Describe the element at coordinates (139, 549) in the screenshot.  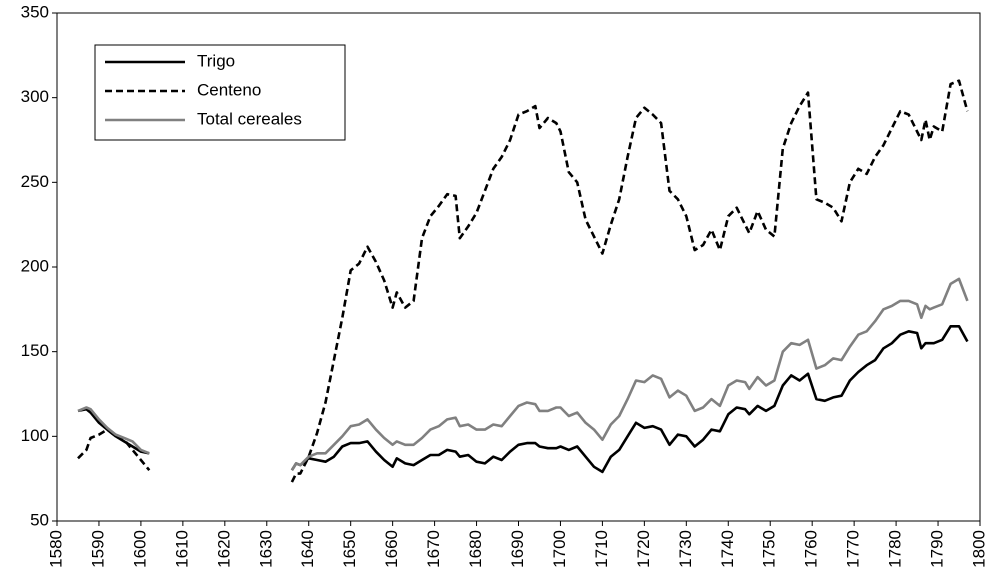
I see `x-tick-label: 1600` at that location.